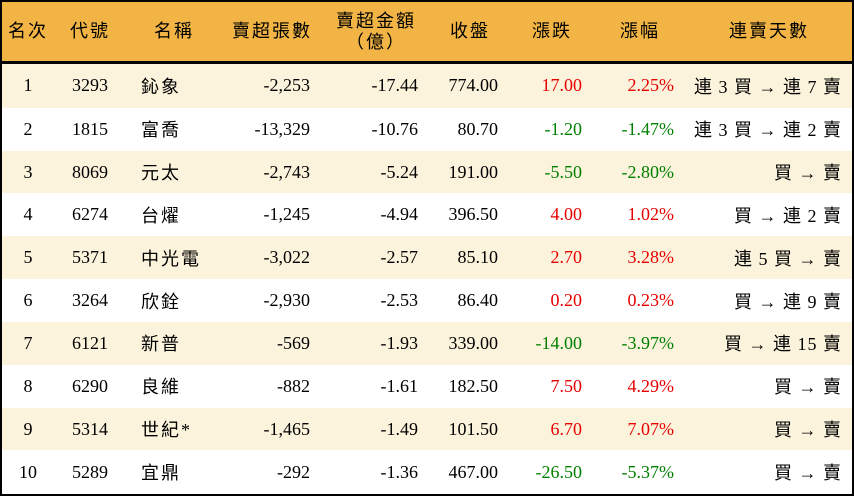 This screenshot has width=854, height=496. What do you see at coordinates (563, 171) in the screenshot?
I see `cell-change: -5.50` at bounding box center [563, 171].